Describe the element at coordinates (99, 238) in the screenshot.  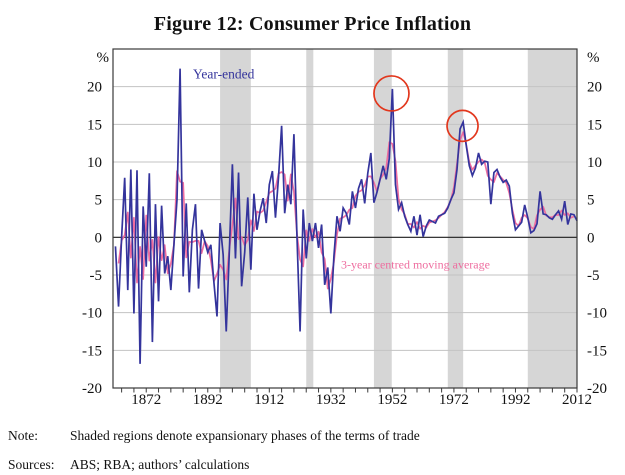
I see `y-tick-label-left: 0` at that location.